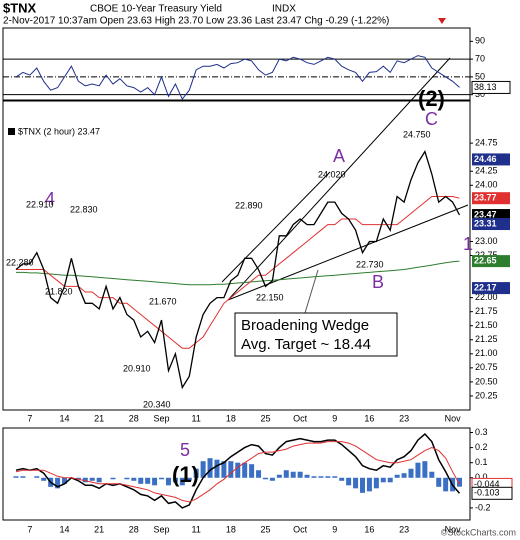 This screenshot has width=520, height=540. What do you see at coordinates (486, 297) in the screenshot?
I see `y-tick-label: 22.00` at bounding box center [486, 297].